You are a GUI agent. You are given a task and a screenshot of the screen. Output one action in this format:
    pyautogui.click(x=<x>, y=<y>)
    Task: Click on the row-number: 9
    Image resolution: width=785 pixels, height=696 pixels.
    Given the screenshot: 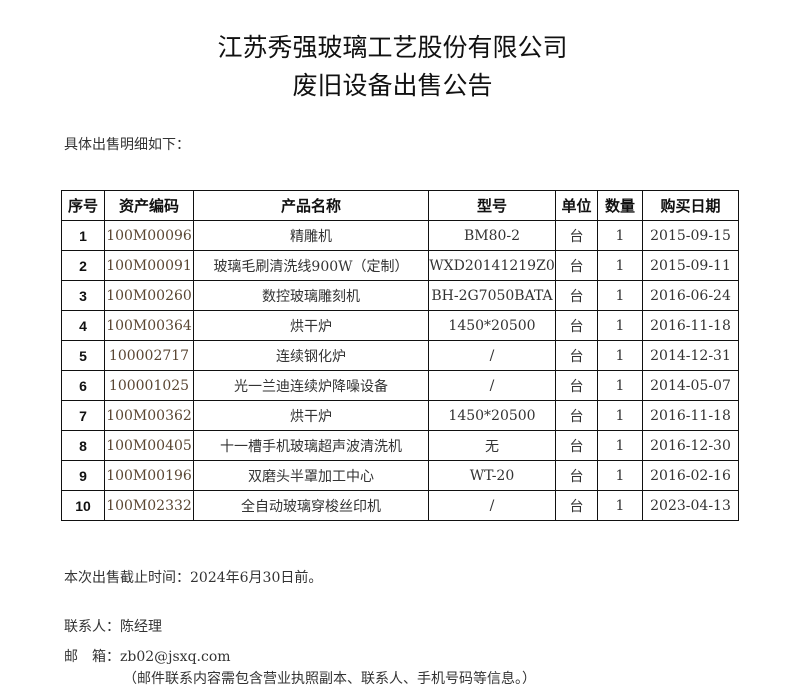 What is the action you would take?
    pyautogui.click(x=83, y=475)
    